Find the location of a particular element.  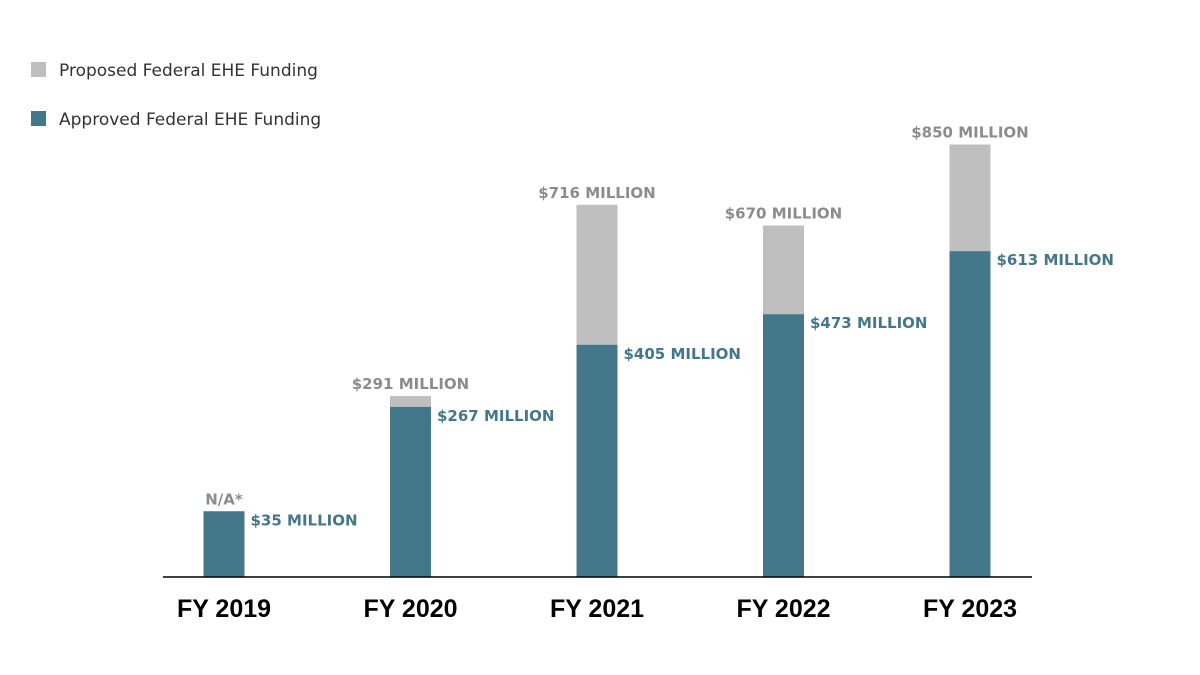

approved-value-label: $613 MILLION is located at coordinates (1055, 260).